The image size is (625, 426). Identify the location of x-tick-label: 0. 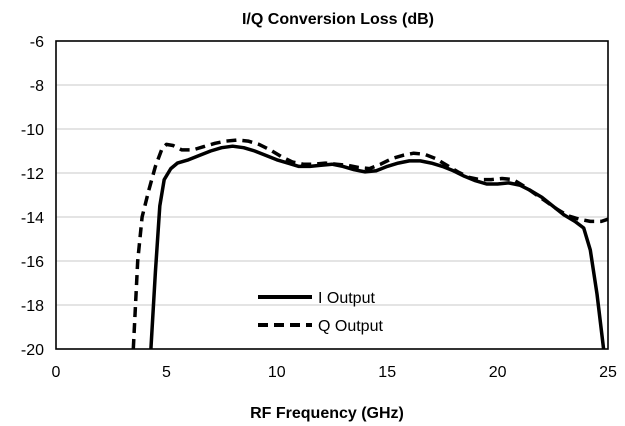
(56, 372).